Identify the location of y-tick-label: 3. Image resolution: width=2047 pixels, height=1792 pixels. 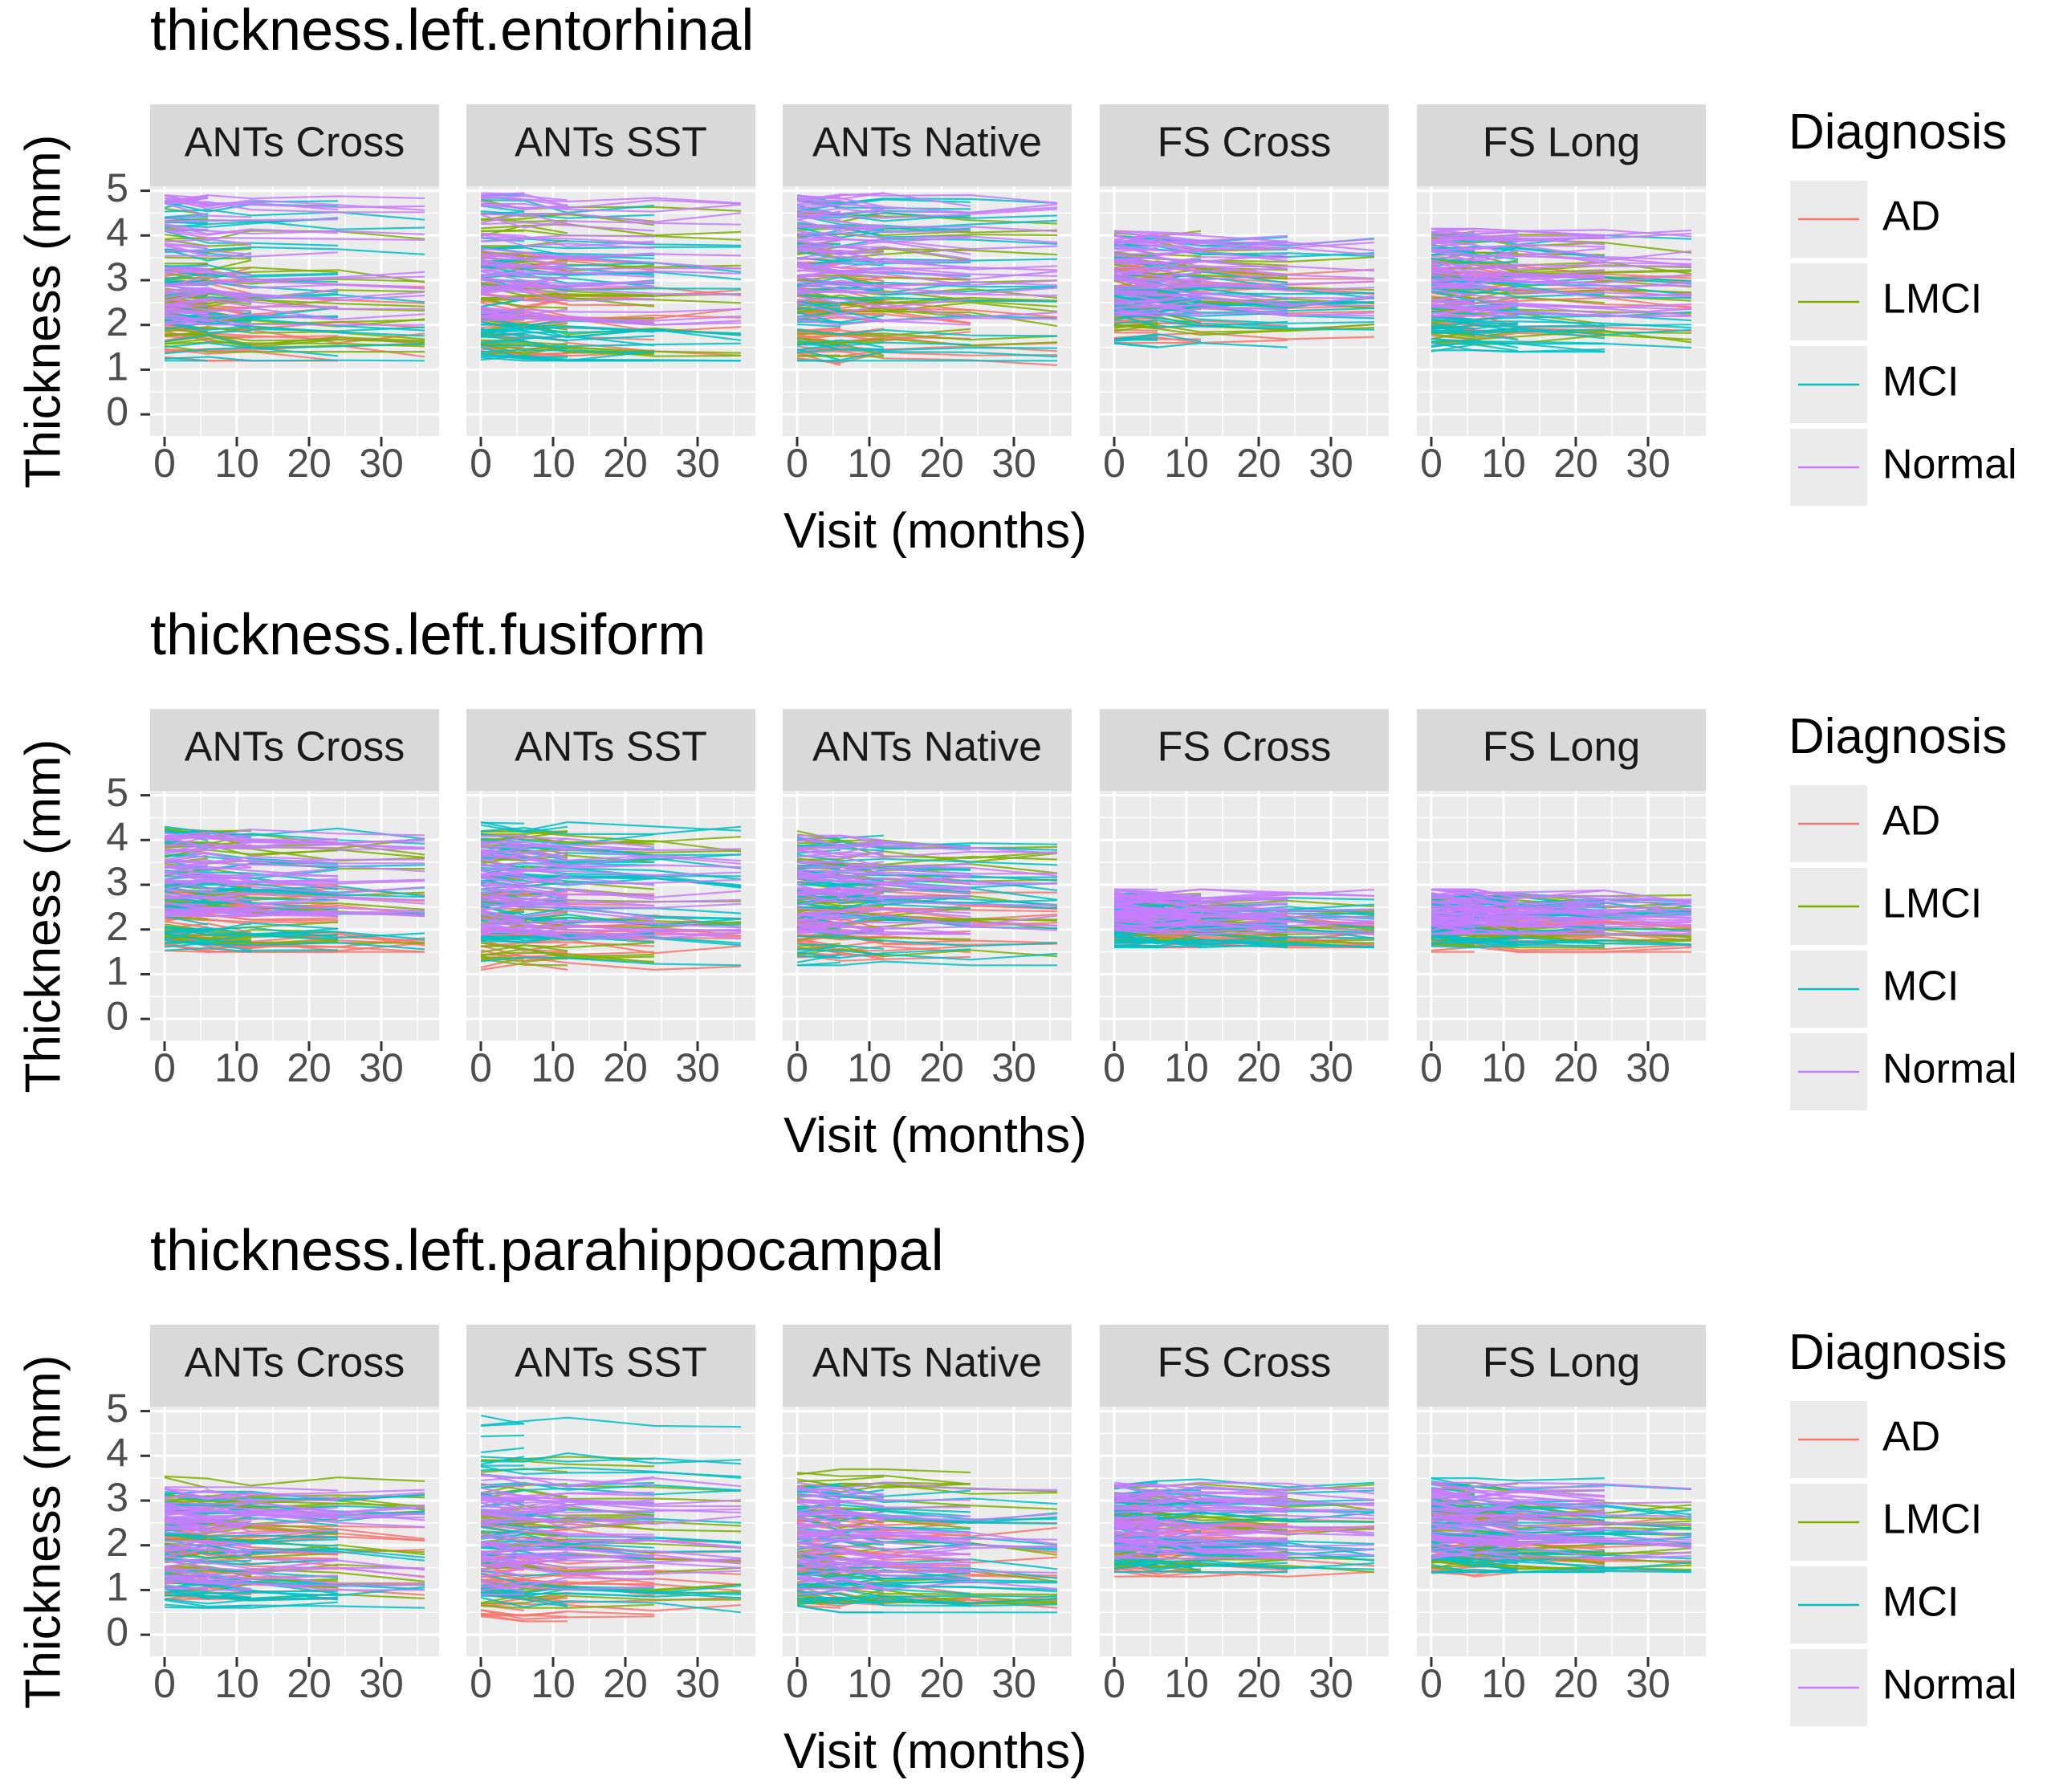
(117, 1497).